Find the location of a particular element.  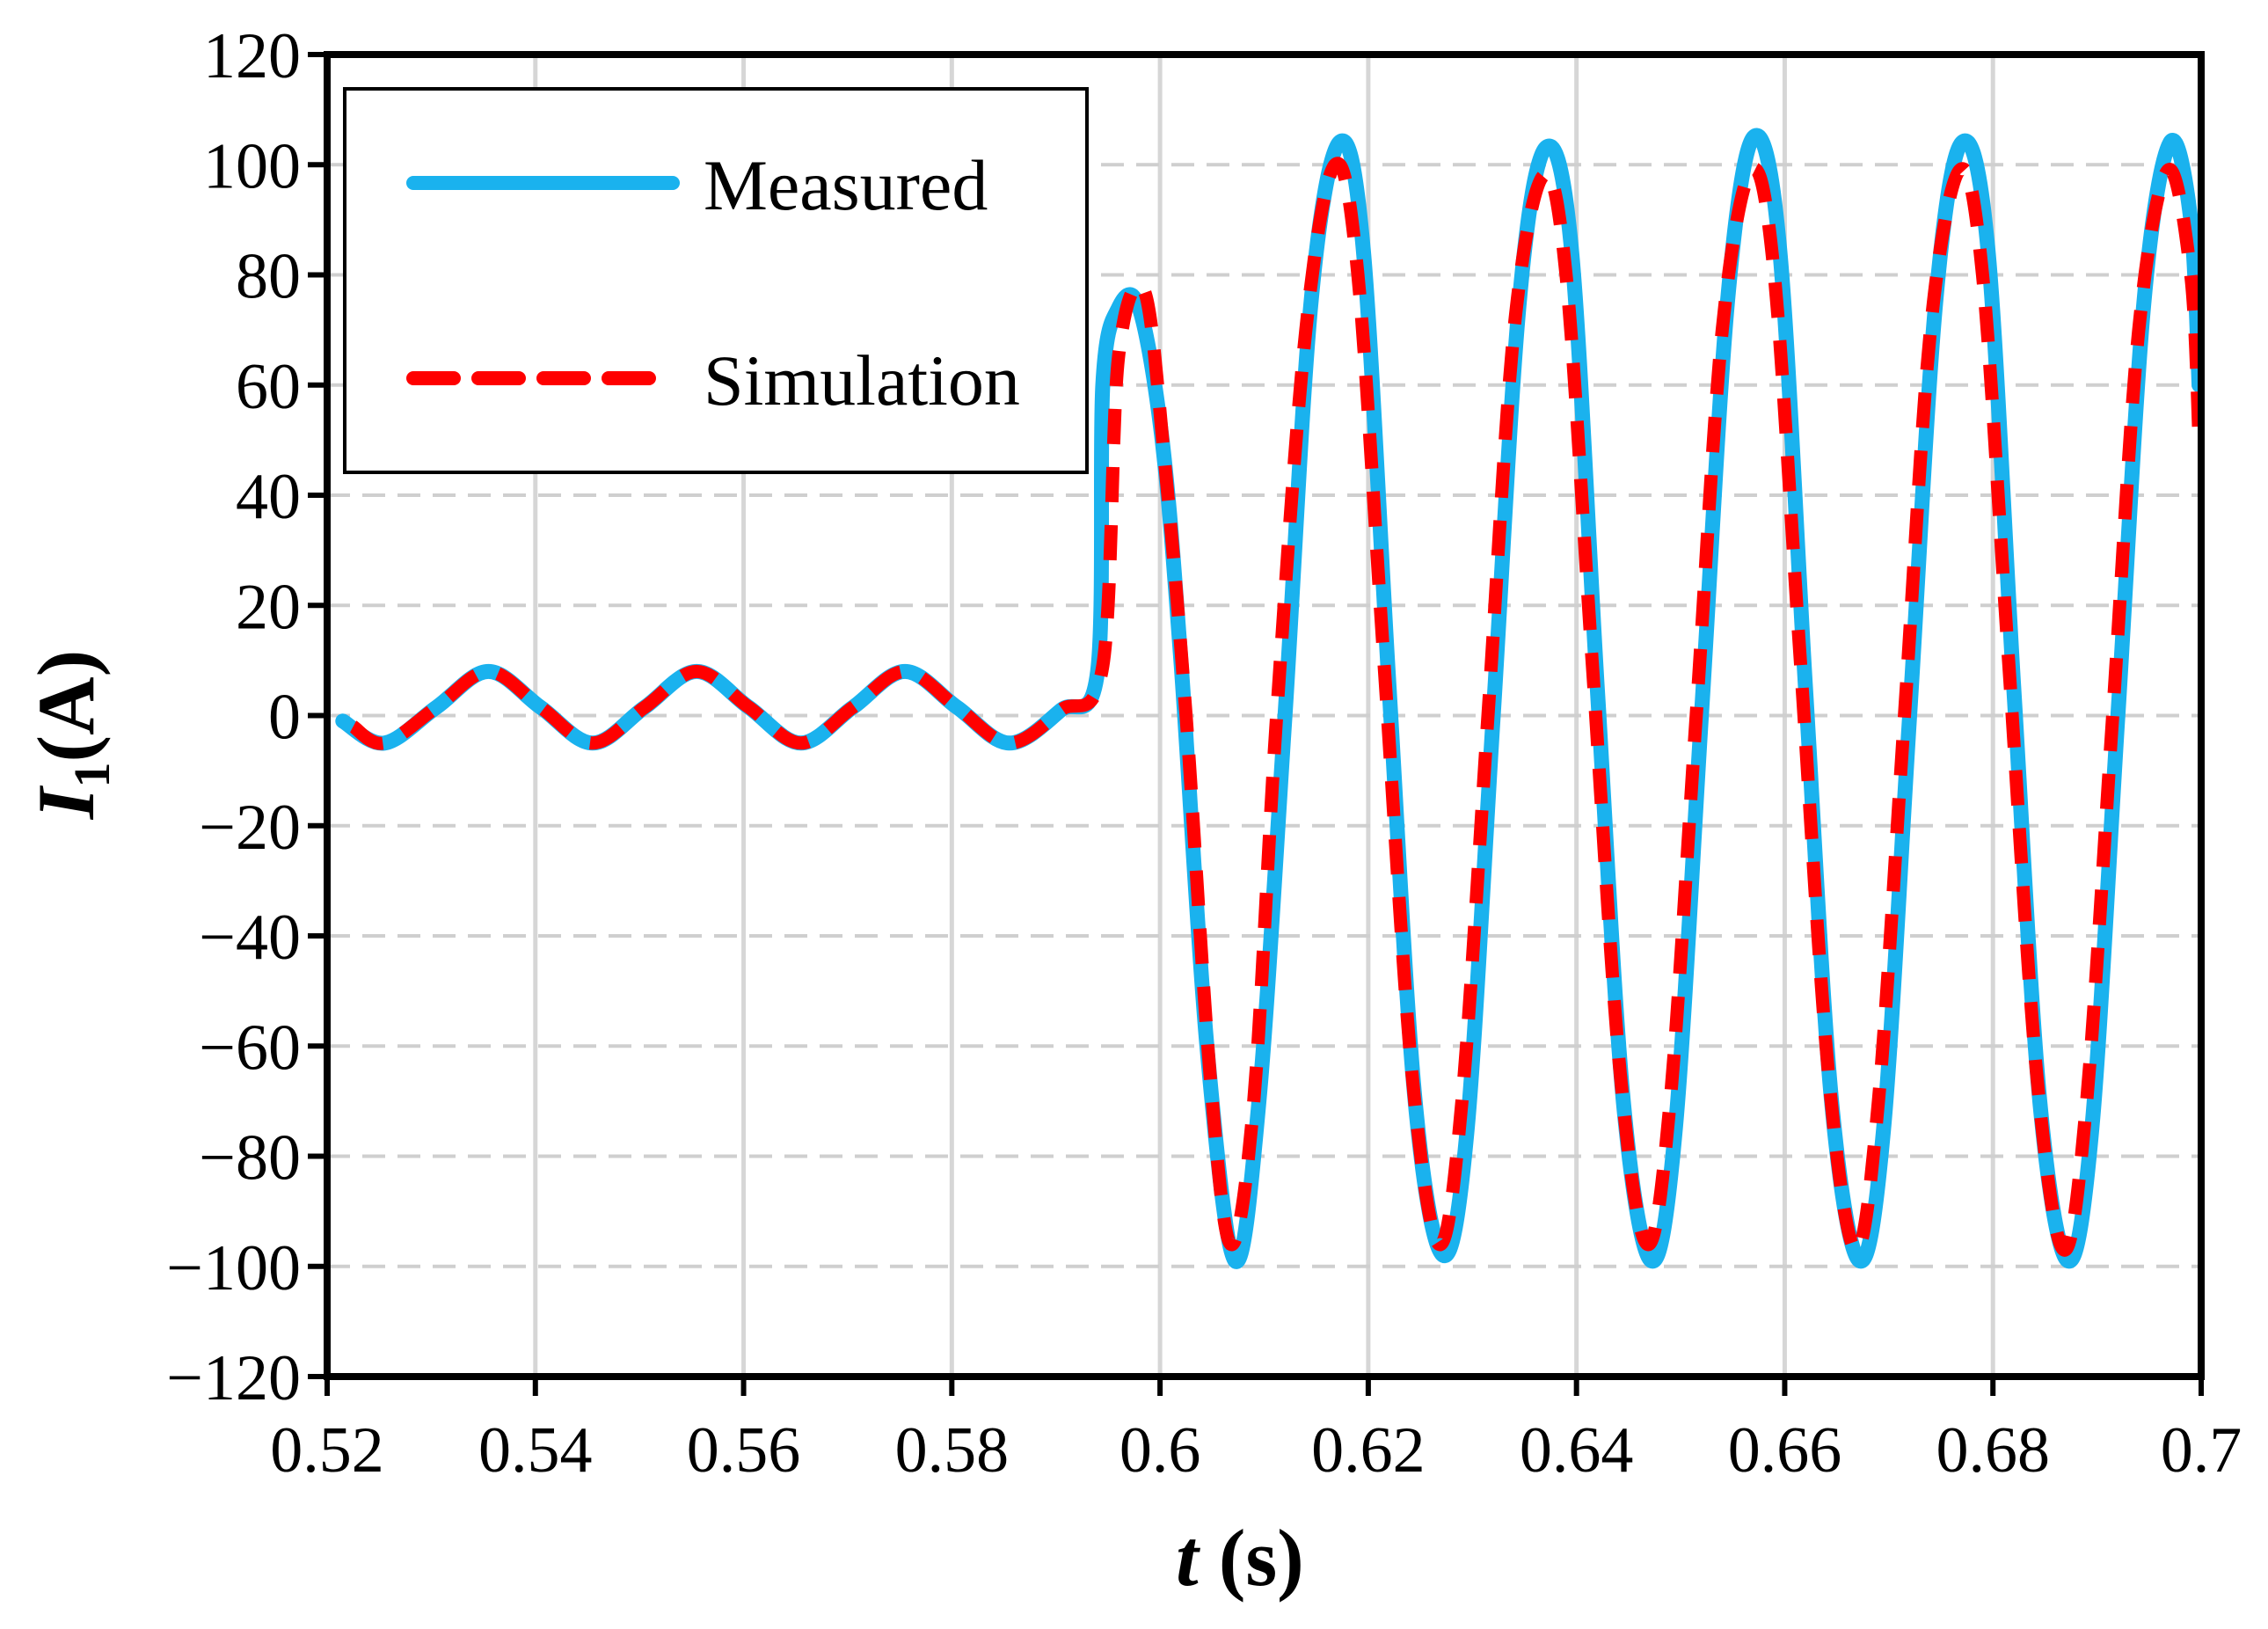

x-axis-title-unit: (s) is located at coordinates (1251, 1558).